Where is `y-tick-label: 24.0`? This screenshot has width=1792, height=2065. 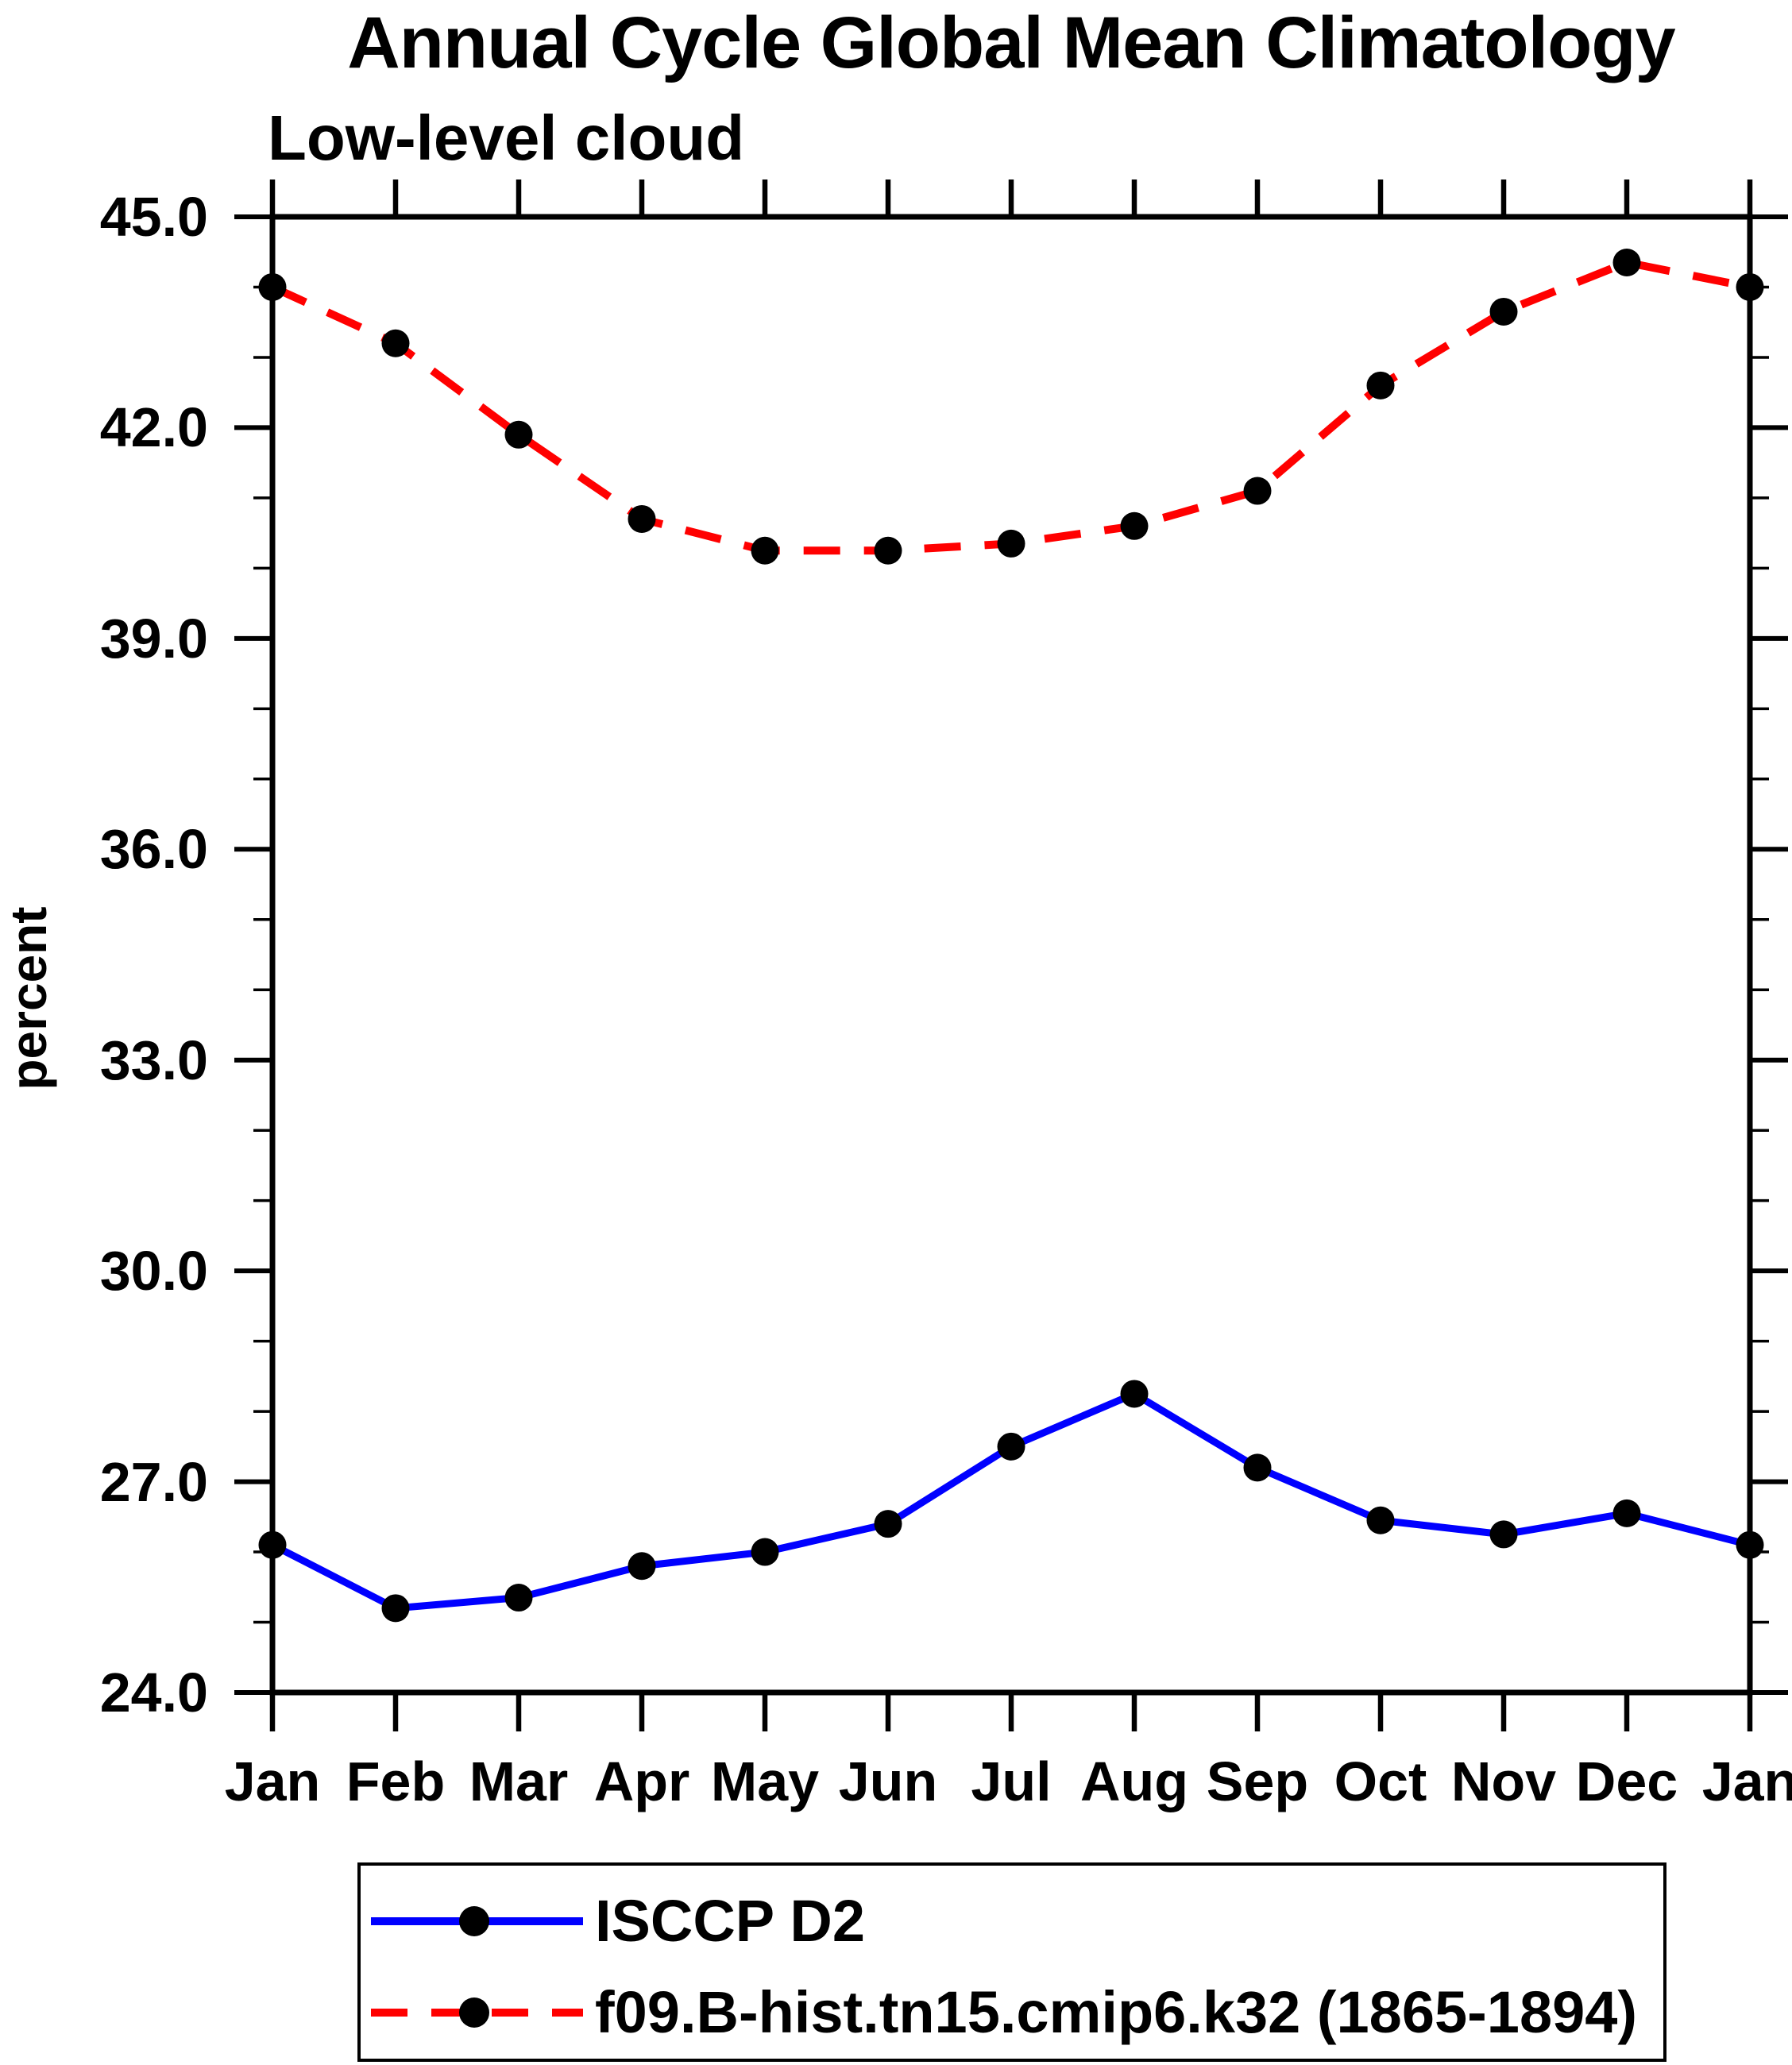
y-tick-label: 24.0 is located at coordinates (153, 1692).